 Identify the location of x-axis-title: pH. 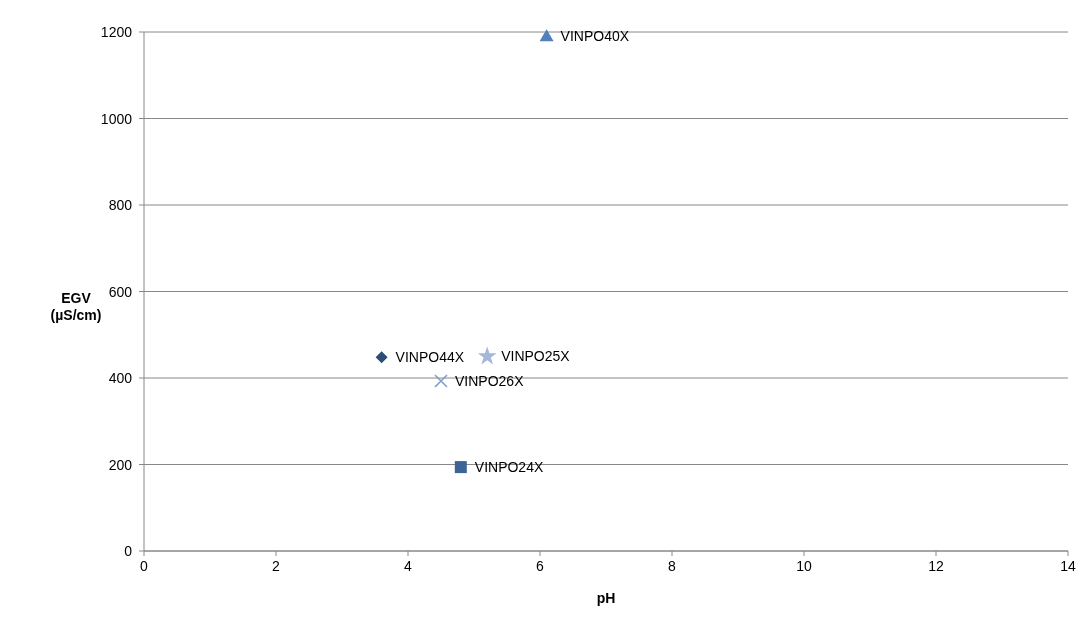
(606, 598).